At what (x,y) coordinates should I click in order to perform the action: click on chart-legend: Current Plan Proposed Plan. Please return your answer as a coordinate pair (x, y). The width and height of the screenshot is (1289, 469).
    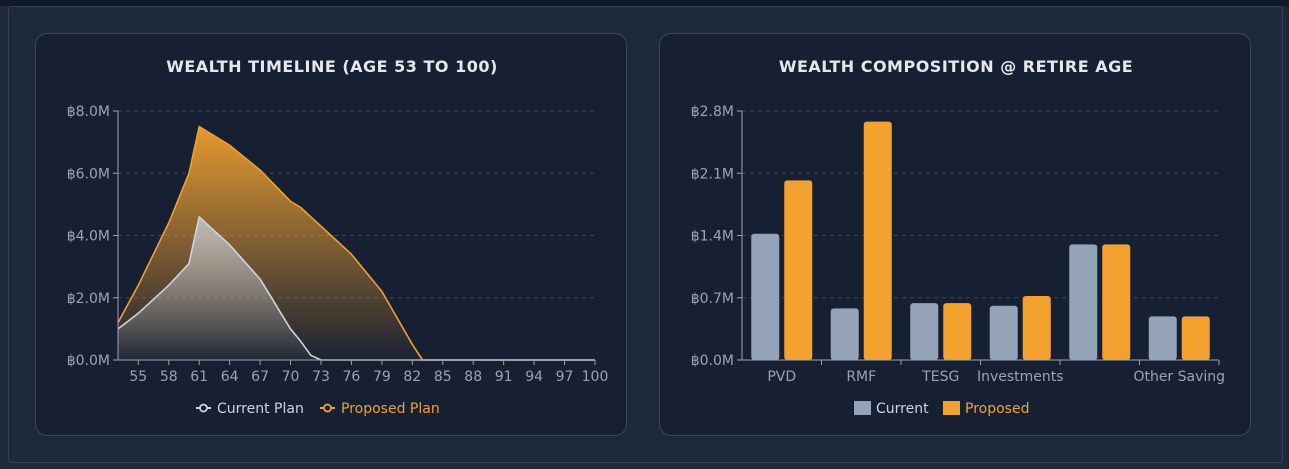
    Looking at the image, I should click on (318, 409).